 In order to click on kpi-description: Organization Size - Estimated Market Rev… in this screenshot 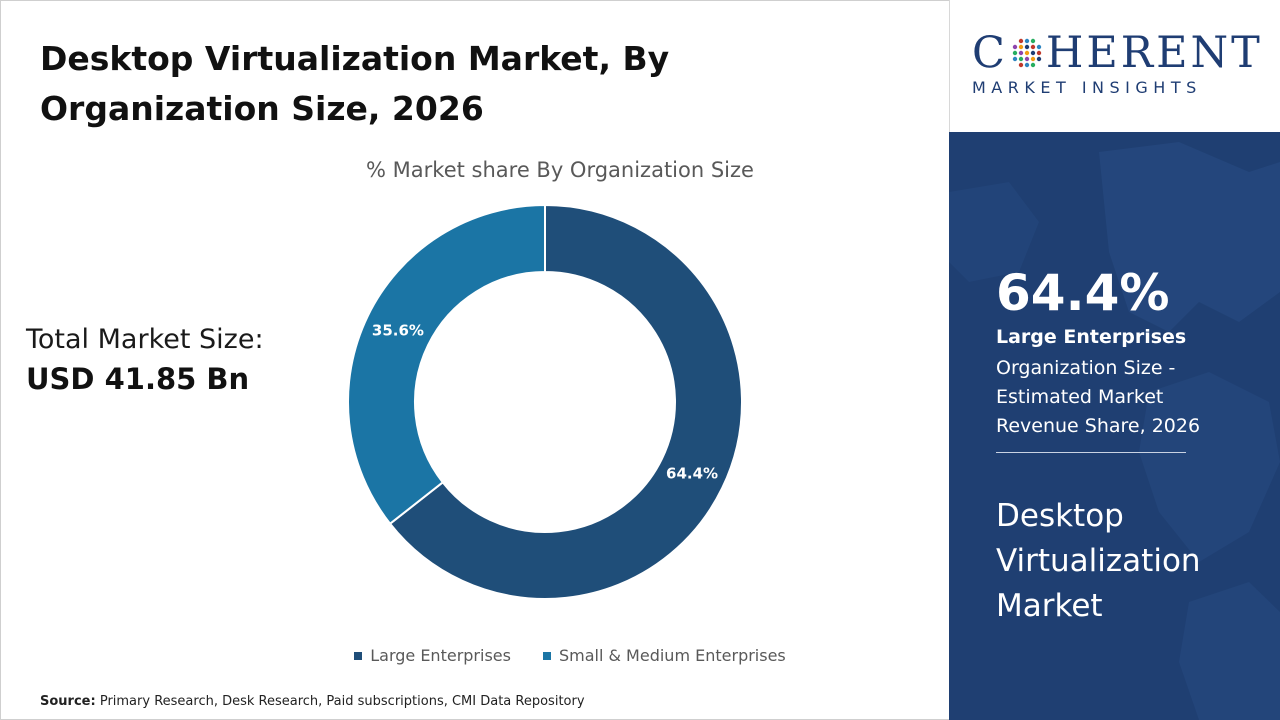, I will do `click(1098, 397)`.